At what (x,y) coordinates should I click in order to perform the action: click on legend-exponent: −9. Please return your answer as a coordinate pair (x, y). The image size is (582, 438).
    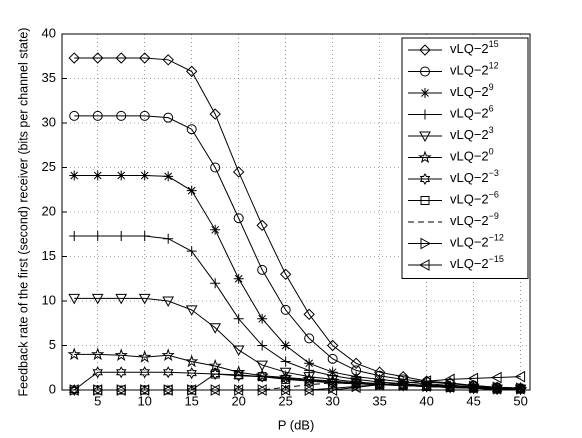
    Looking at the image, I should click on (494, 216).